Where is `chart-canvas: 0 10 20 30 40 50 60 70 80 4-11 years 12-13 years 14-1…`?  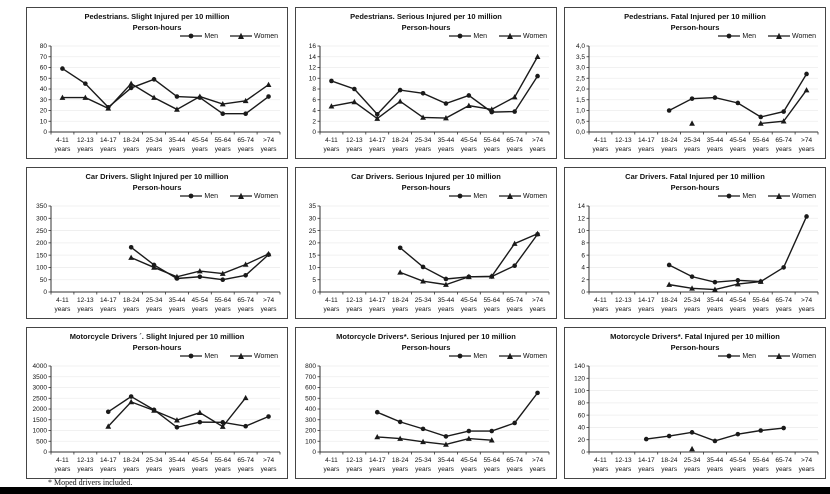
chart-canvas: 0 10 20 30 40 50 60 70 80 4-11 years 12-13 years 14-1… is located at coordinates (160, 98).